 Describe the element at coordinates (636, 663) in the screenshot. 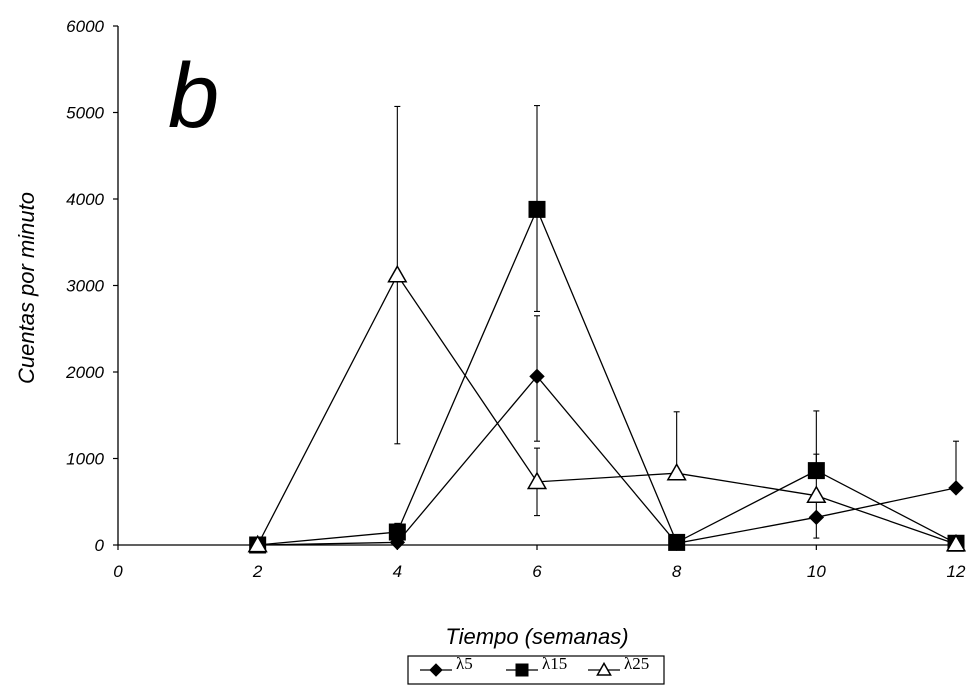

I see `legend-label: λ25` at that location.